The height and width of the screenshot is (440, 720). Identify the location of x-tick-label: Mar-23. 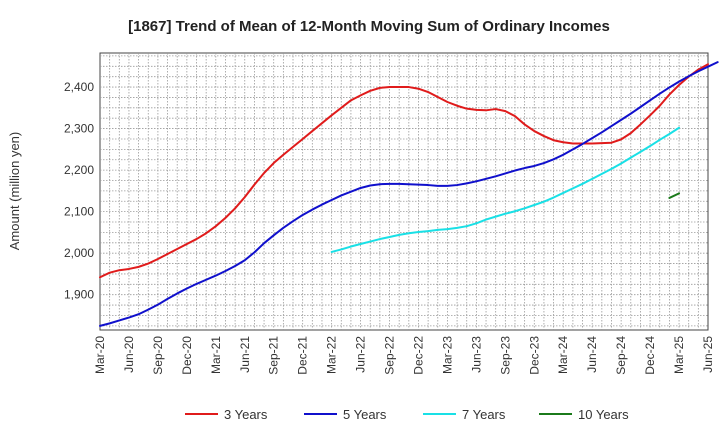
(447, 355).